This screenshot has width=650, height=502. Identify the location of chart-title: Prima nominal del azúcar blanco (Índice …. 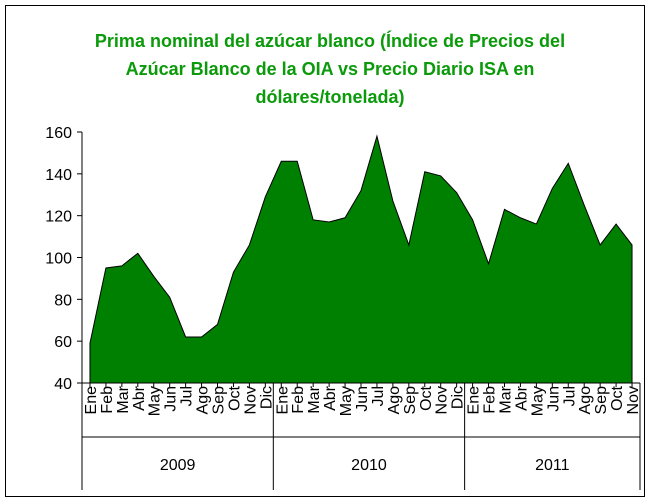
(330, 69).